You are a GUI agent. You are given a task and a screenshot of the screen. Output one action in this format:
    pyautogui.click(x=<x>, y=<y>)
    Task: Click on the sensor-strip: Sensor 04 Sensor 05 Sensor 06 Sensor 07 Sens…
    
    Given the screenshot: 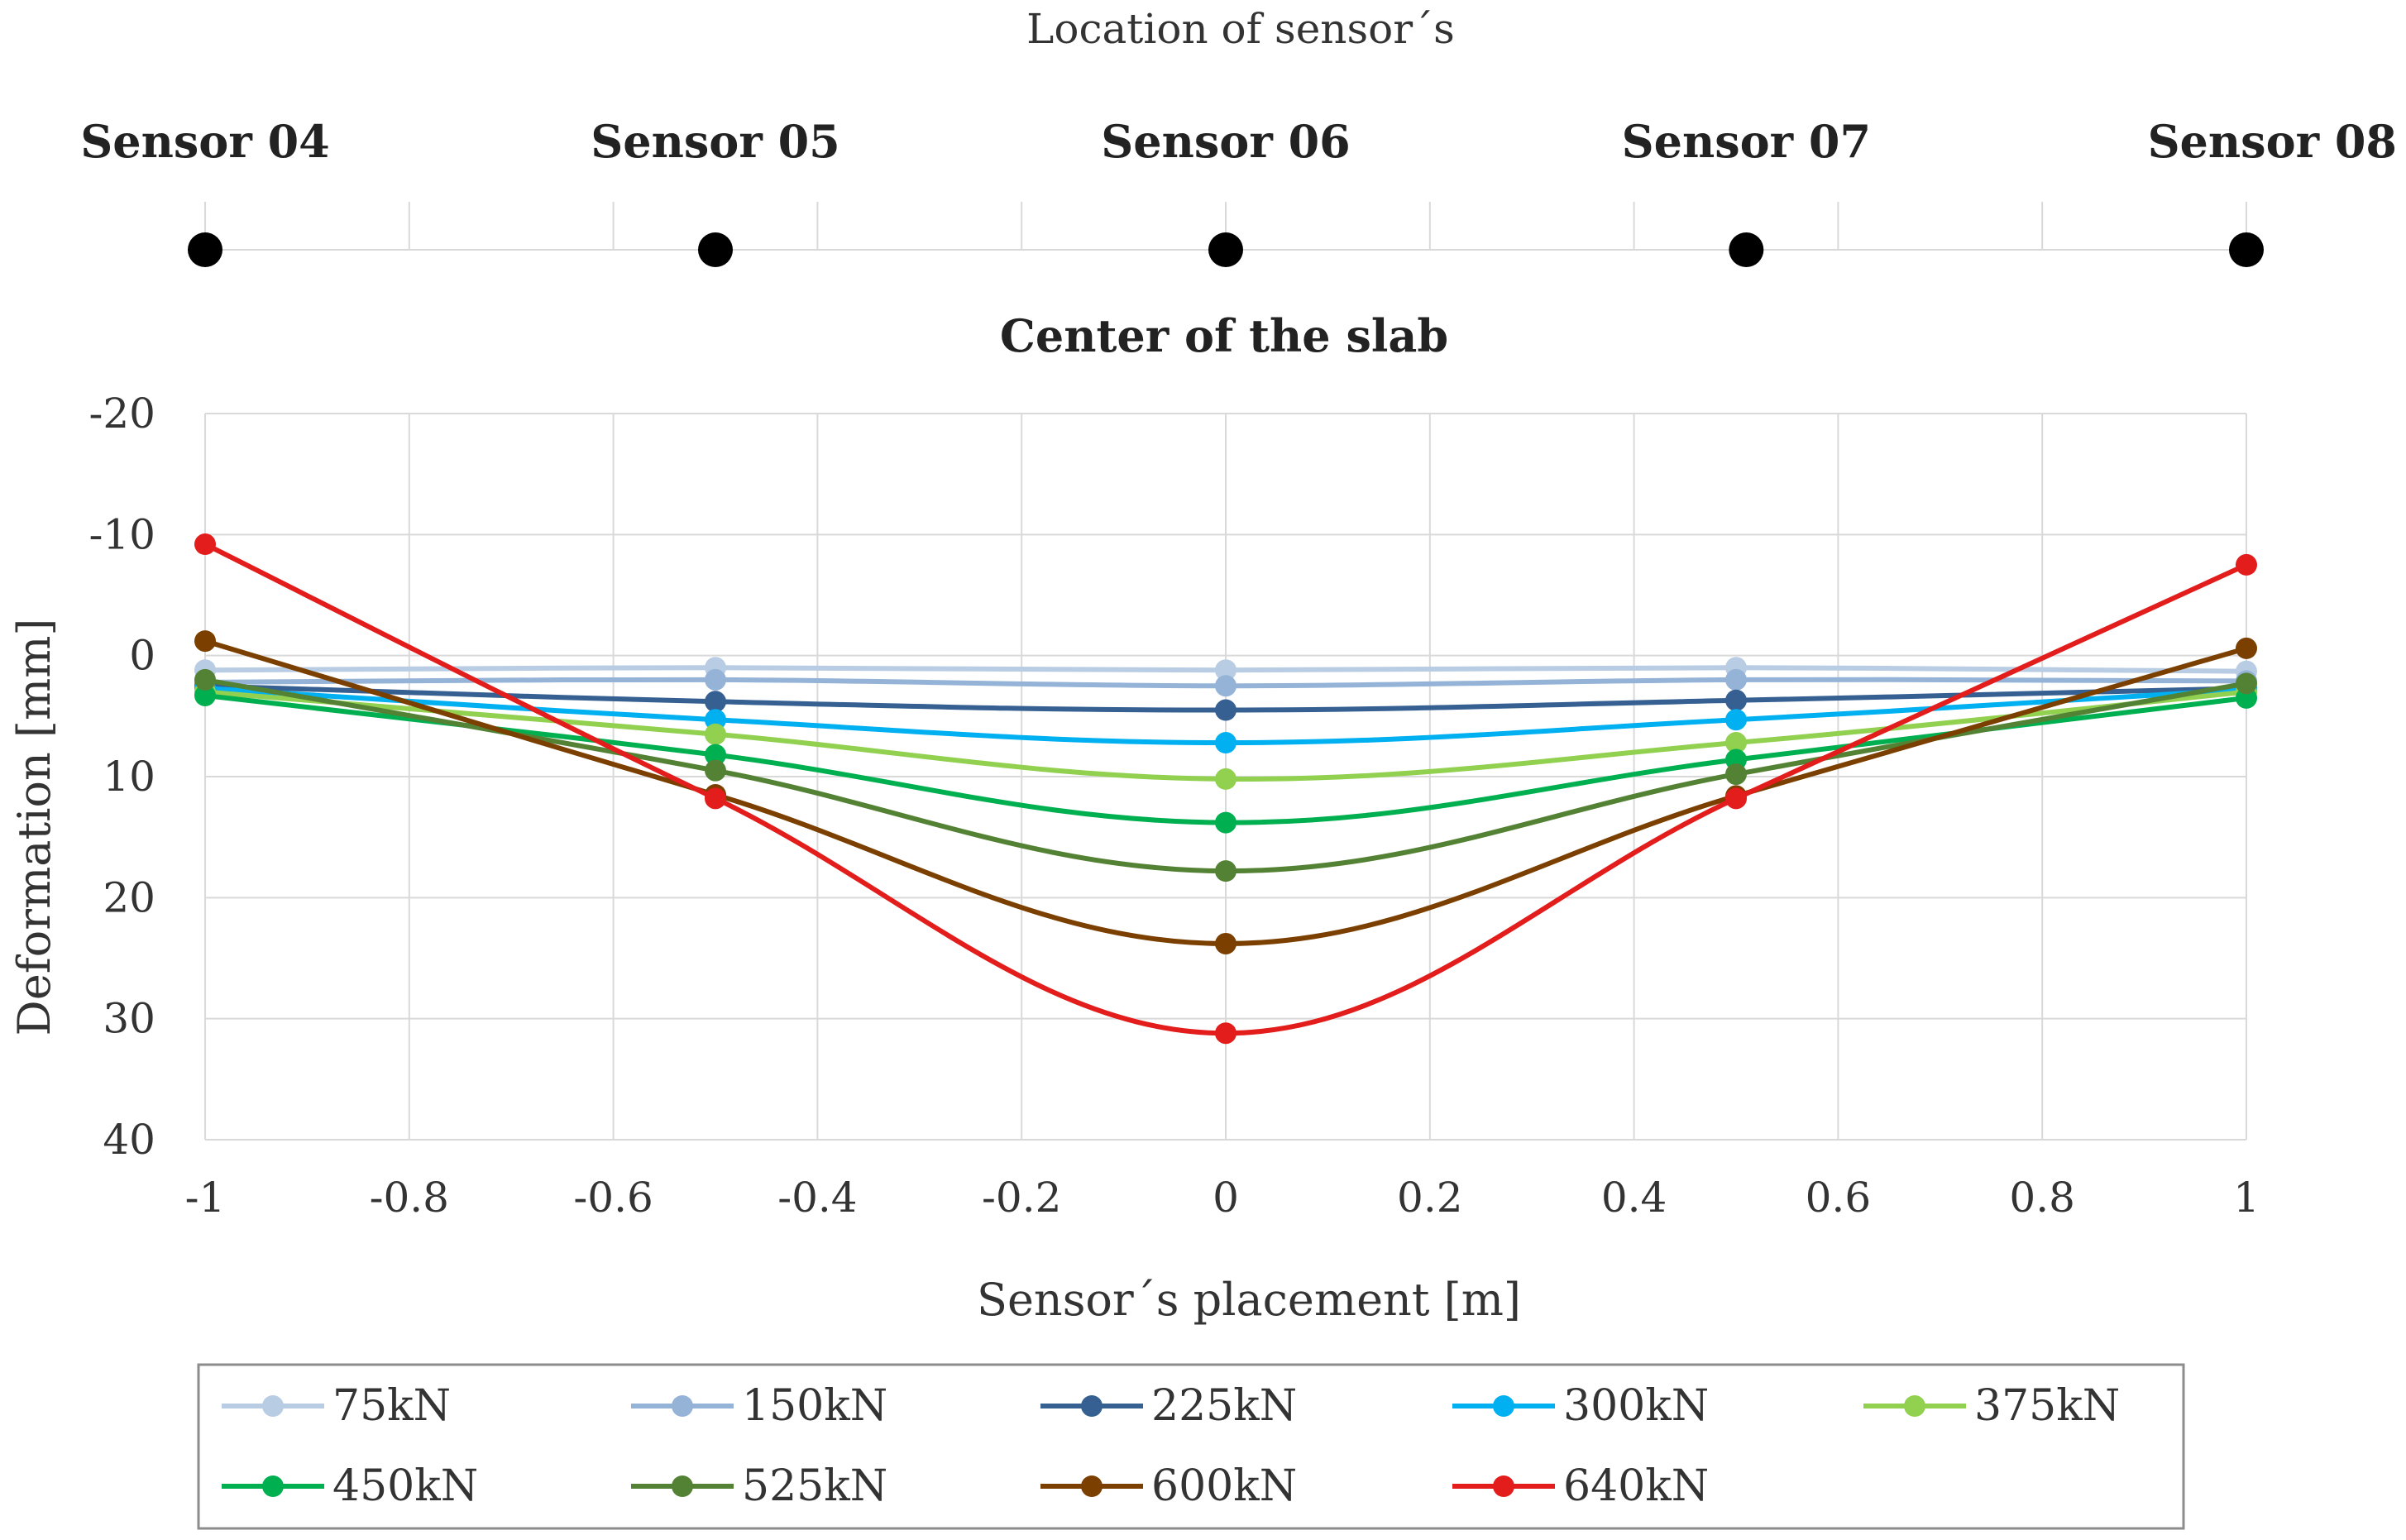 What is the action you would take?
    pyautogui.click(x=1238, y=191)
    